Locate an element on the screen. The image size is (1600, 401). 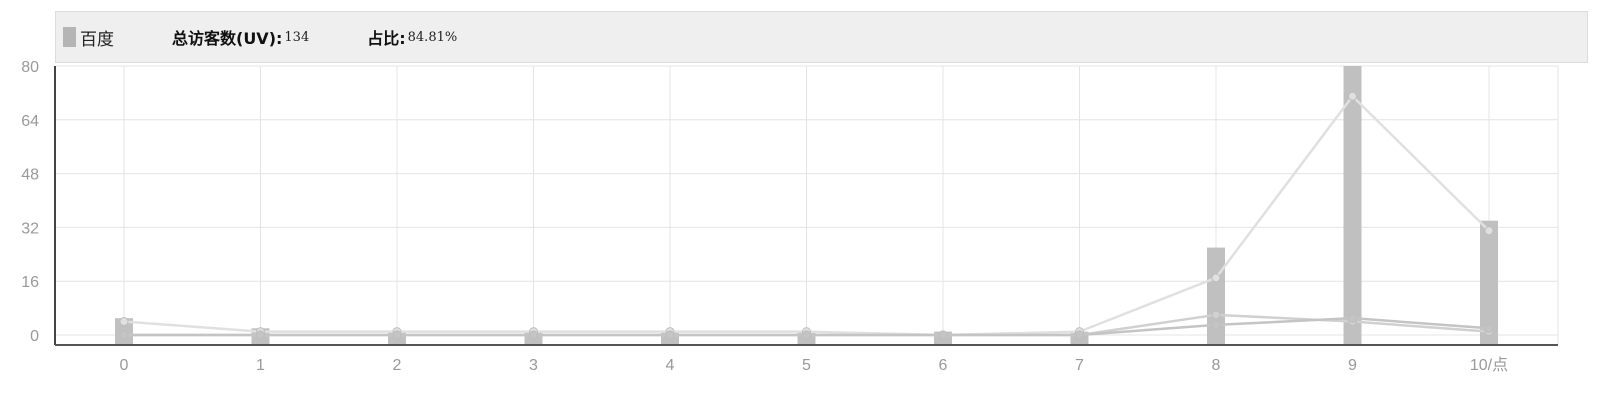
y-tick-label: 80 is located at coordinates (30, 67).